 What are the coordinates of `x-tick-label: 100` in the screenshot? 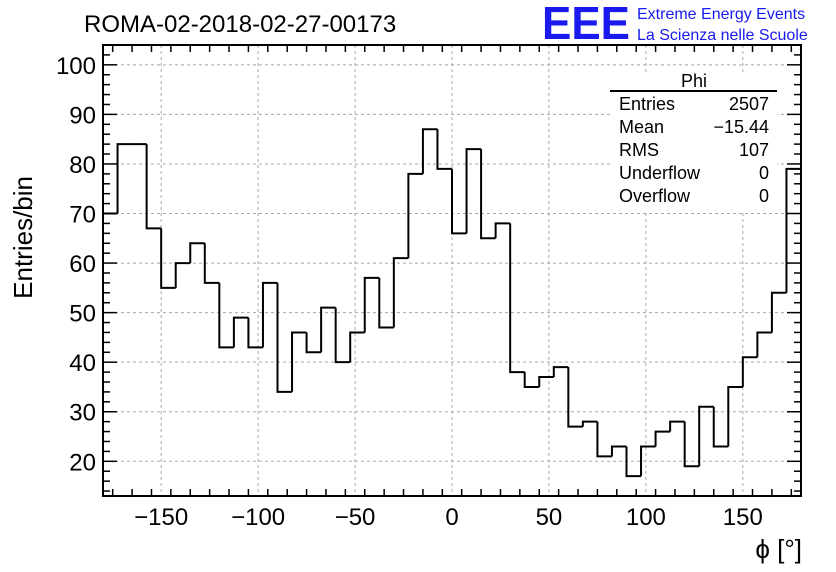 It's located at (646, 517).